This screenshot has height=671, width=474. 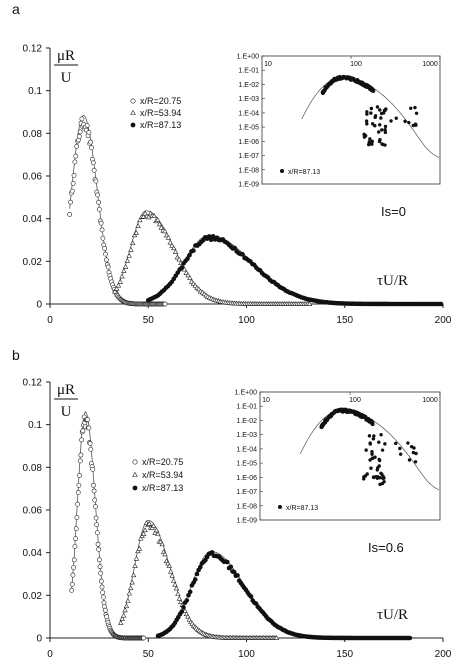 What do you see at coordinates (392, 281) in the screenshot?
I see `x-axis-label: τU/R` at bounding box center [392, 281].